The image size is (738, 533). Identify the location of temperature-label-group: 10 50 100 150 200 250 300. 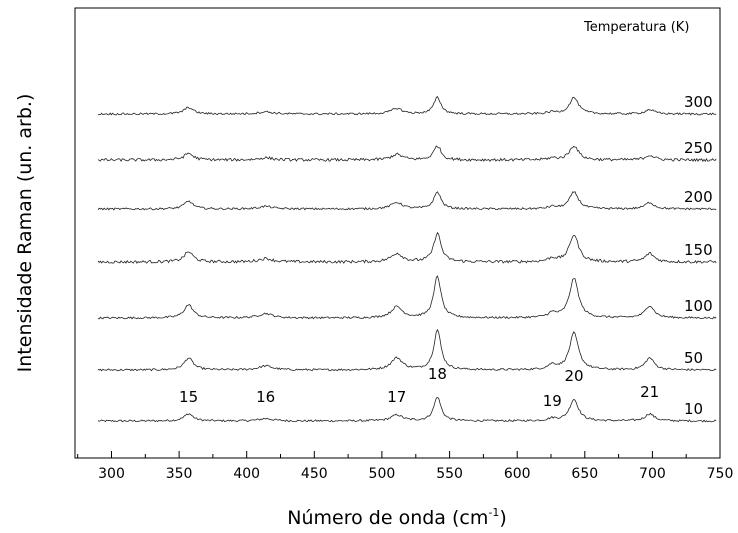
(698, 255).